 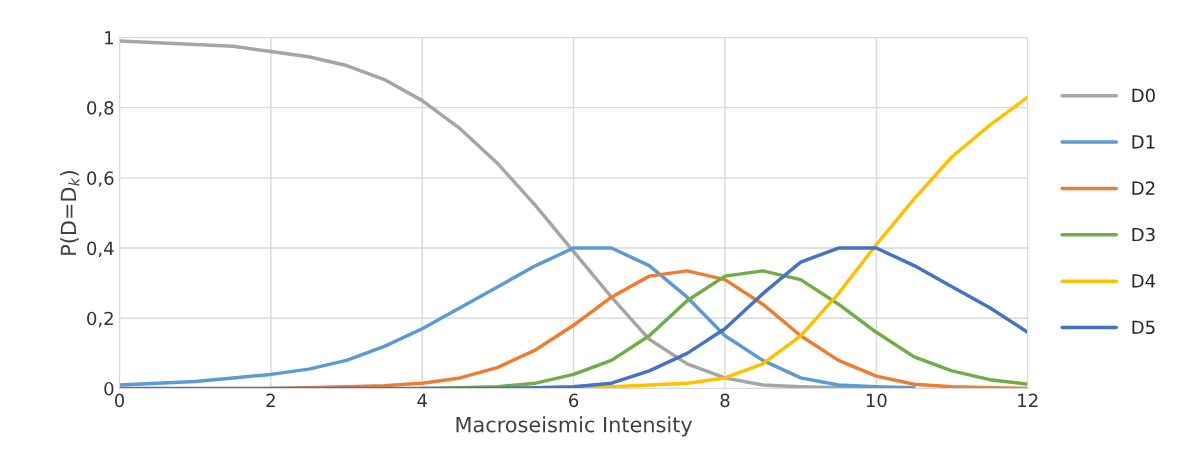 What do you see at coordinates (109, 38) in the screenshot?
I see `y-tick-label: 1` at bounding box center [109, 38].